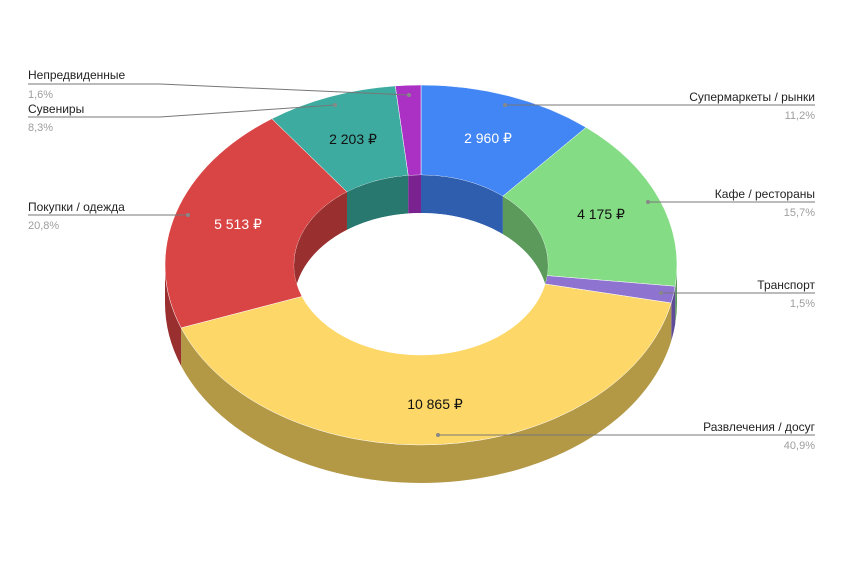 The height and width of the screenshot is (569, 843). I want to click on slice-value-label: 2 960 ₽, so click(488, 138).